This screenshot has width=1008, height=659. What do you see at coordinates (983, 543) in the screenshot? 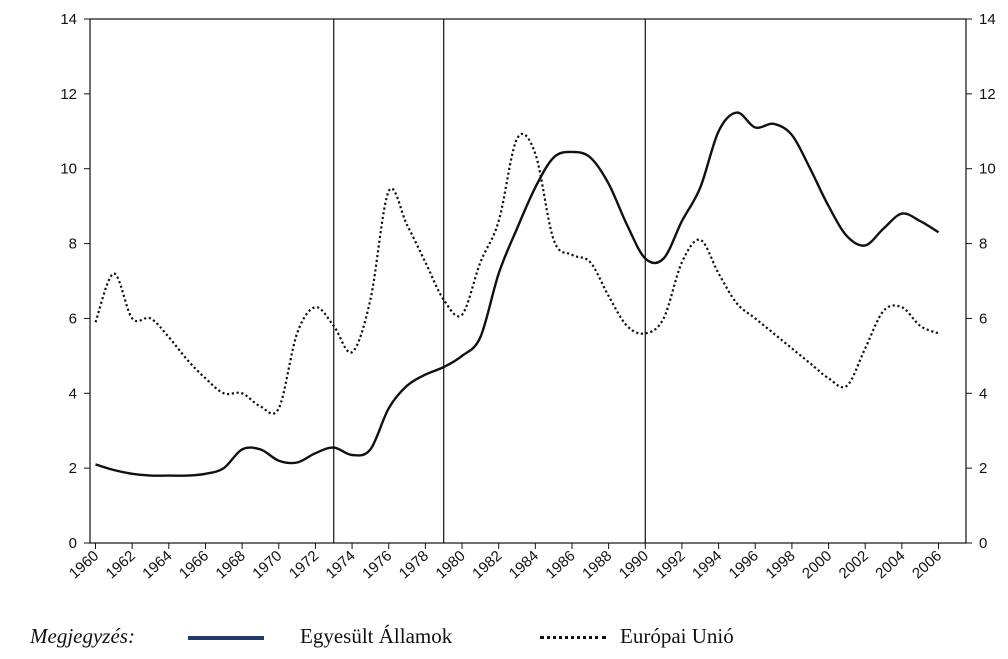
I see `y-tick-label-right: 0` at bounding box center [983, 543].